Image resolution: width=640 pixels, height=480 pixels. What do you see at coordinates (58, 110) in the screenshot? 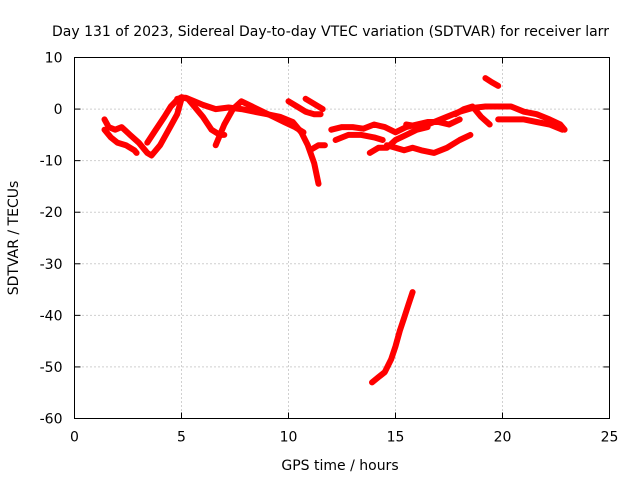
I see `y-tick-label: 0` at bounding box center [58, 110].